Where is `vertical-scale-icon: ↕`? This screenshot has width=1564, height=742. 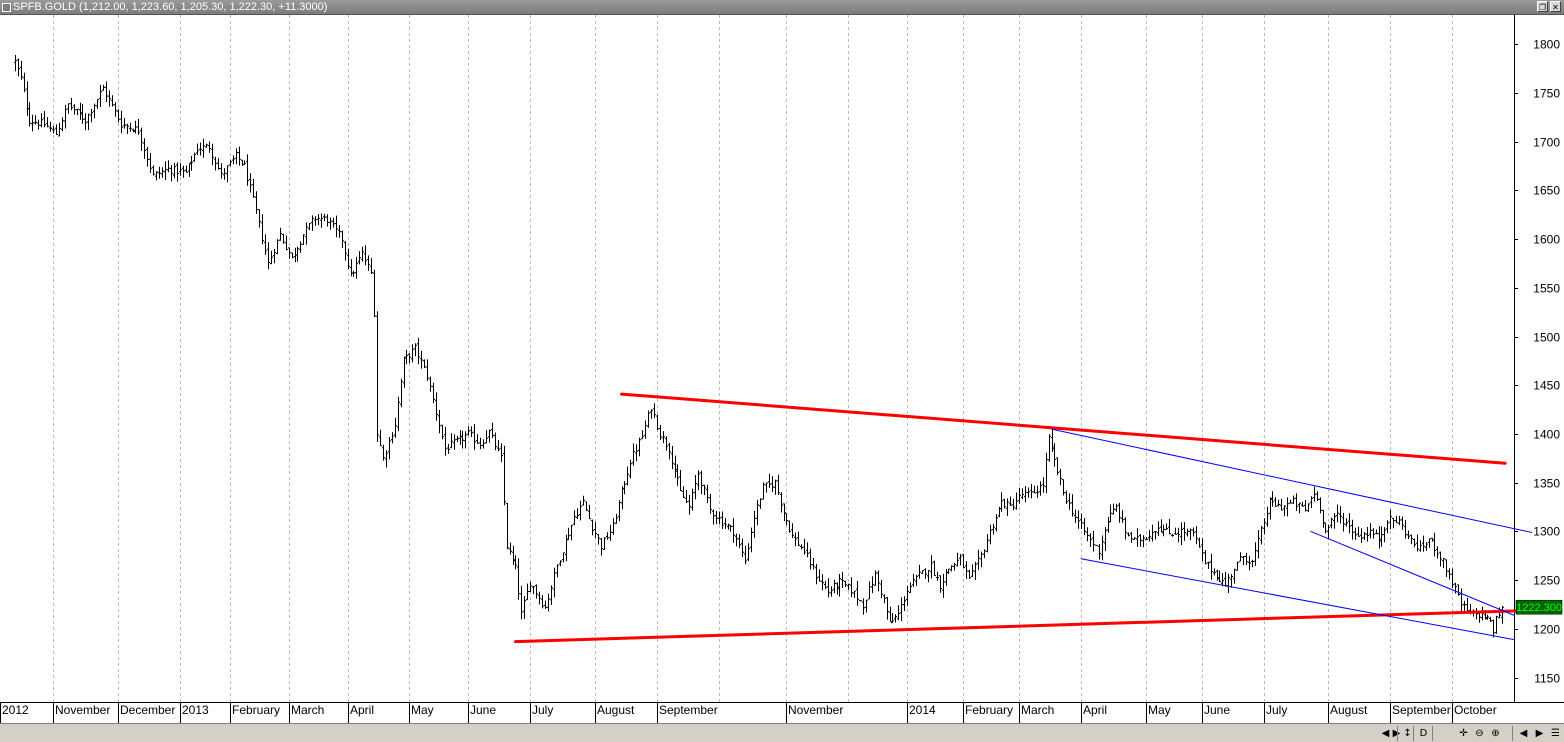 vertical-scale-icon: ↕ is located at coordinates (1407, 733).